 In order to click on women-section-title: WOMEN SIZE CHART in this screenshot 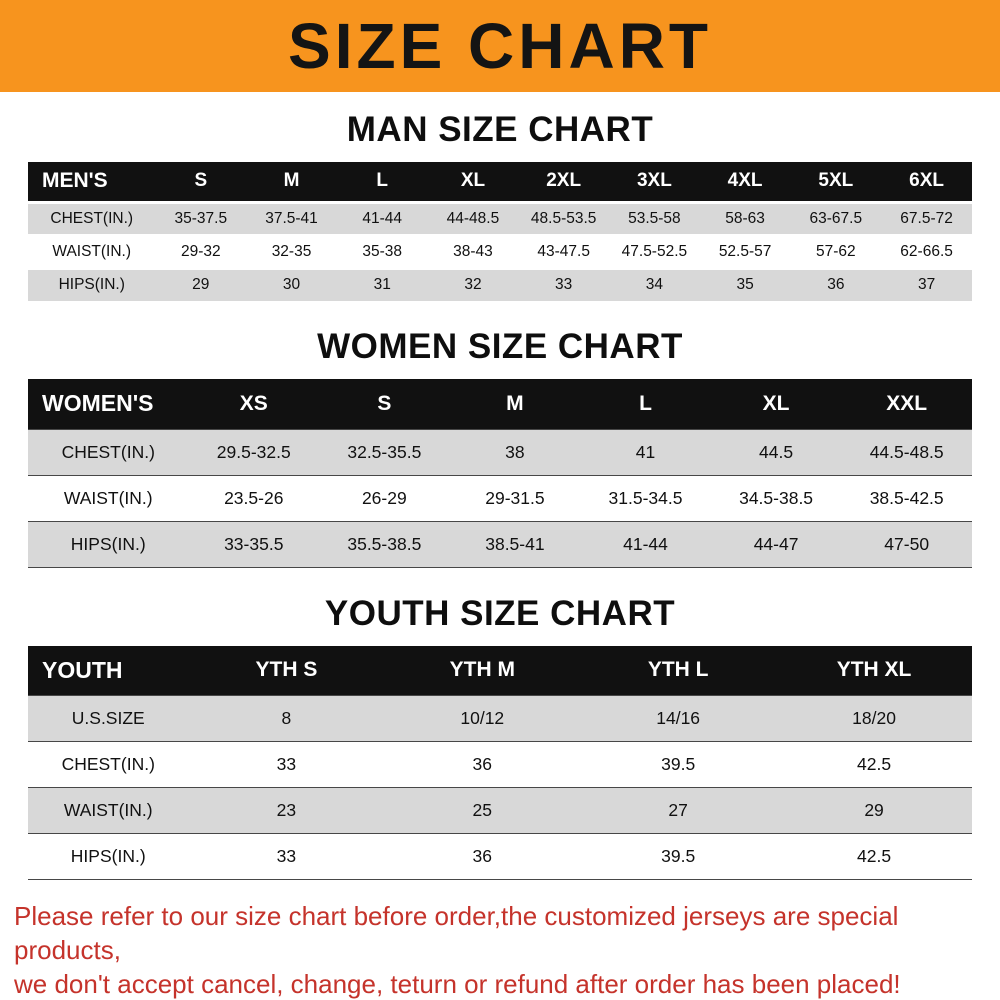, I will do `click(500, 346)`.